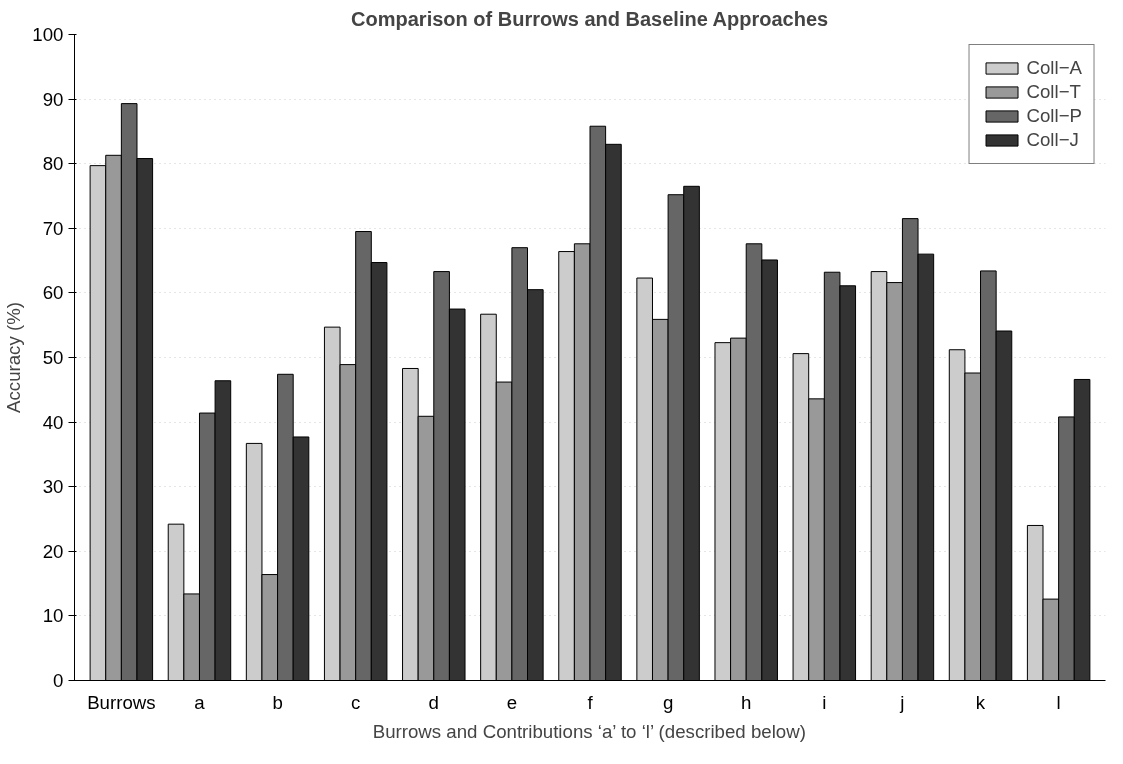 The height and width of the screenshot is (764, 1123). I want to click on x-tick-label: d, so click(433, 702).